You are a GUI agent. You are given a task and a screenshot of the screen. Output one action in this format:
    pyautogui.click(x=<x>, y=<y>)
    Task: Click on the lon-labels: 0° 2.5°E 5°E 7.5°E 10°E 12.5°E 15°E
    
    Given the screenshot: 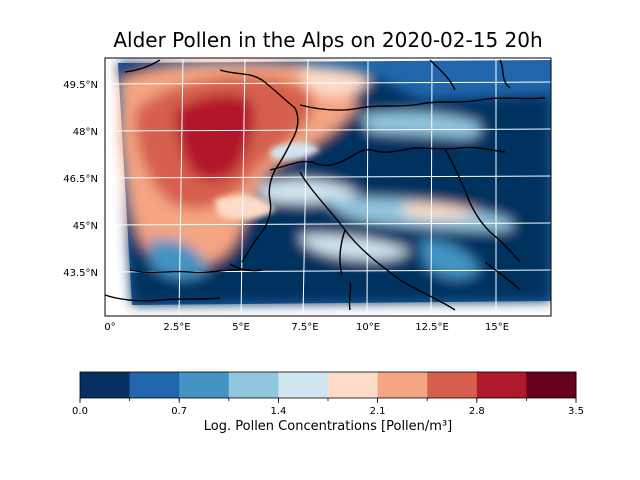 What is the action you would take?
    pyautogui.click(x=306, y=327)
    